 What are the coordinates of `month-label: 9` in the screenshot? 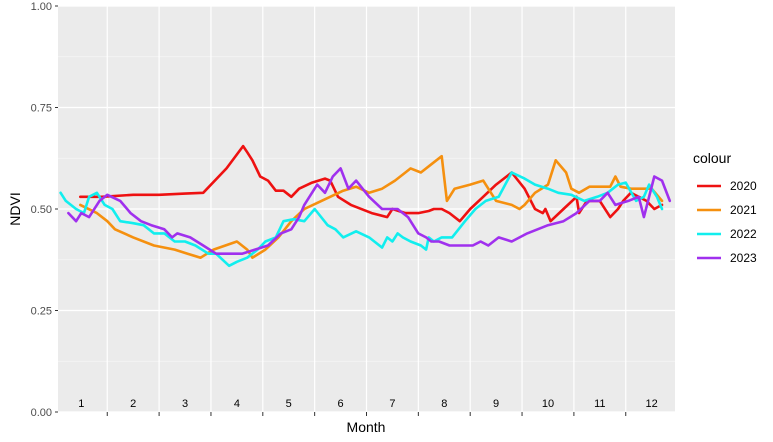 It's located at (496, 404).